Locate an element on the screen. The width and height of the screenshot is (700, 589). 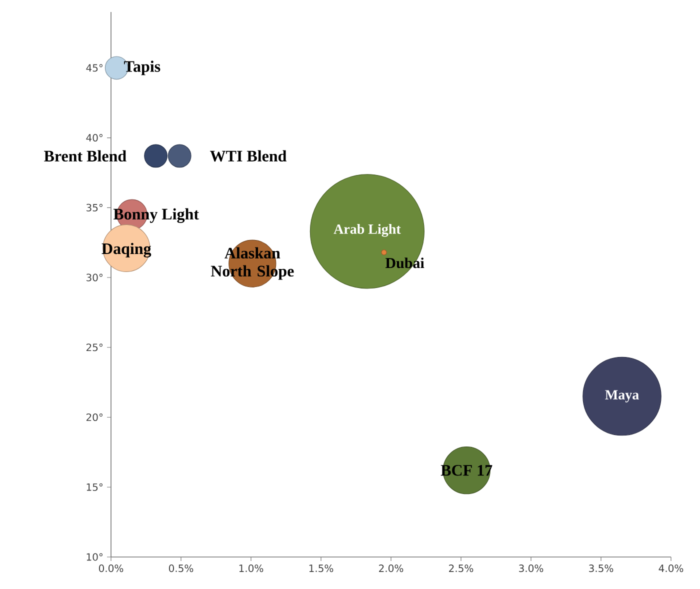
x-tick-label: 1.0% is located at coordinates (251, 568).